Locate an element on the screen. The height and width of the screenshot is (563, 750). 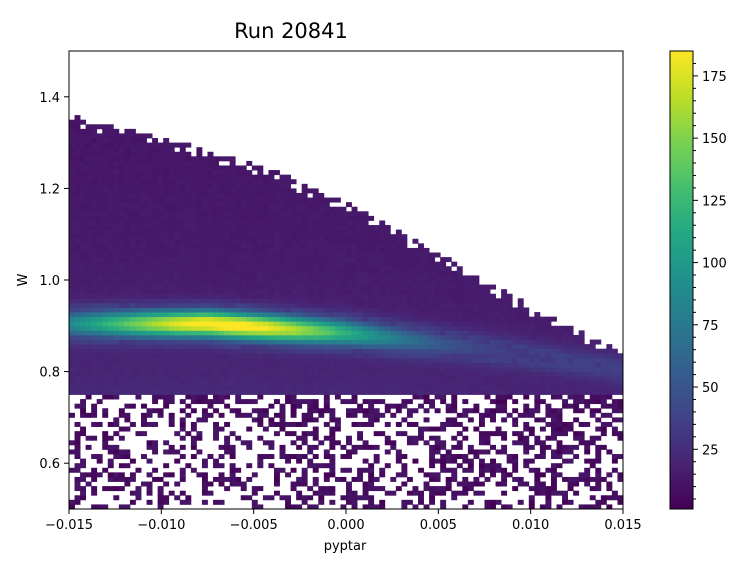
y-tick-label: 1.4 is located at coordinates (49, 98).